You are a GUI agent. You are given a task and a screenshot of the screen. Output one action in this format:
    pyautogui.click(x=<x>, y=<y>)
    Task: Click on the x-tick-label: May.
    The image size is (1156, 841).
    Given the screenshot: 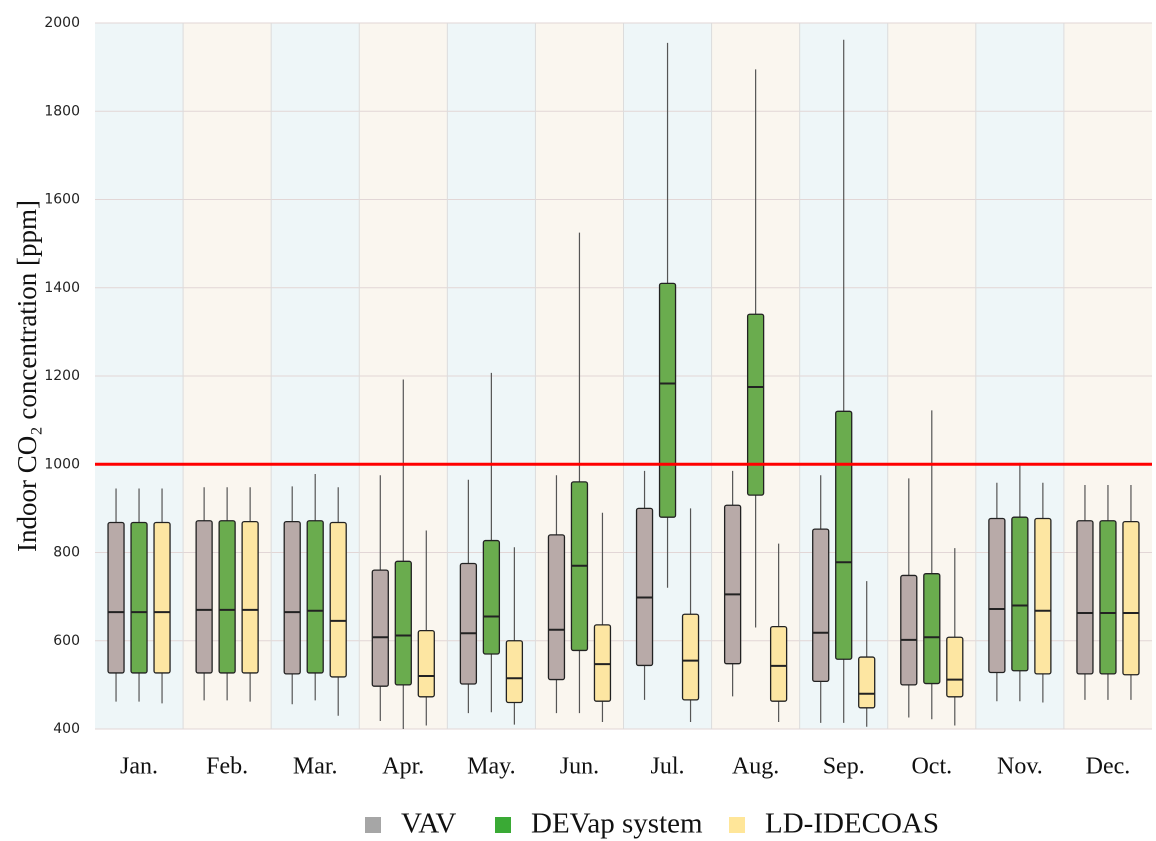 What is the action you would take?
    pyautogui.click(x=491, y=767)
    